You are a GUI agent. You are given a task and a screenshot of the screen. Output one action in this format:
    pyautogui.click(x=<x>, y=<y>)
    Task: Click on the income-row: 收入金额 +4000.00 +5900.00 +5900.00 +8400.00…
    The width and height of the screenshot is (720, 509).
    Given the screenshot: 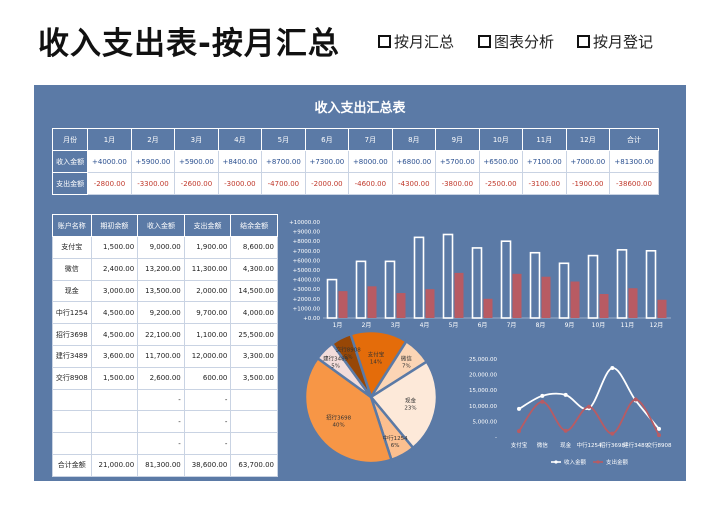 What is the action you would take?
    pyautogui.click(x=355, y=161)
    